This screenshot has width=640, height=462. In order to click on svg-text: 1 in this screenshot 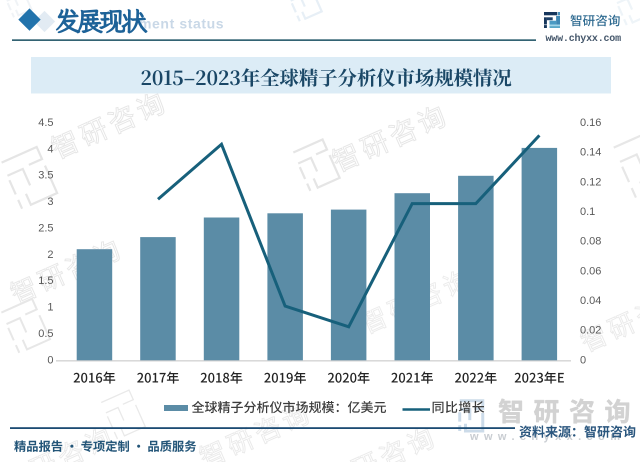, I will do `click(50, 308)`.